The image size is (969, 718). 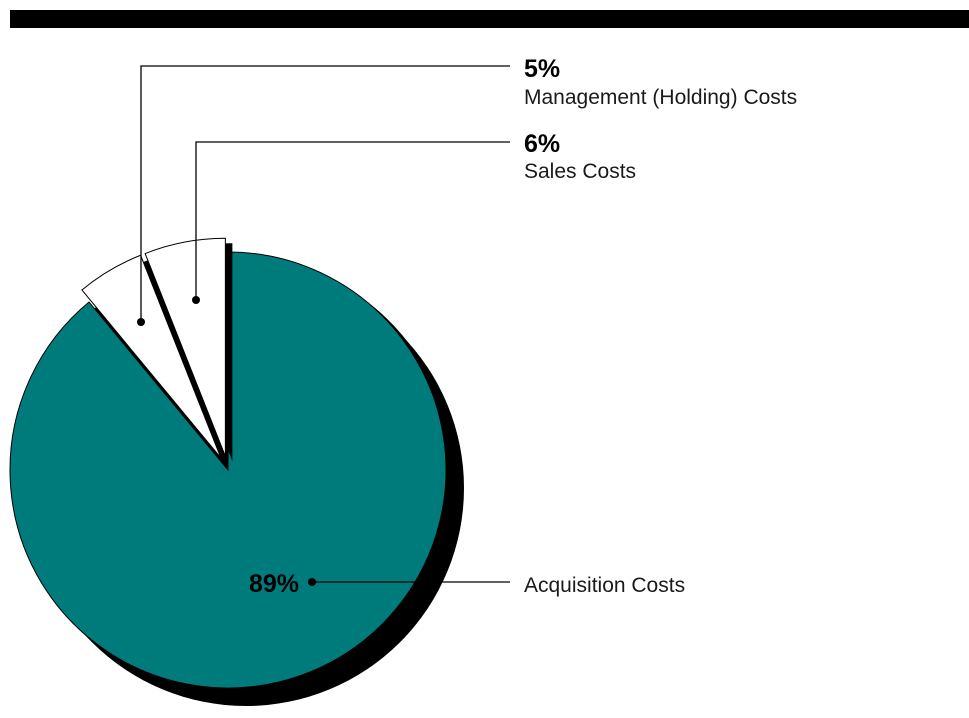 I want to click on slice-pct-label-management: 5%, so click(x=542, y=69).